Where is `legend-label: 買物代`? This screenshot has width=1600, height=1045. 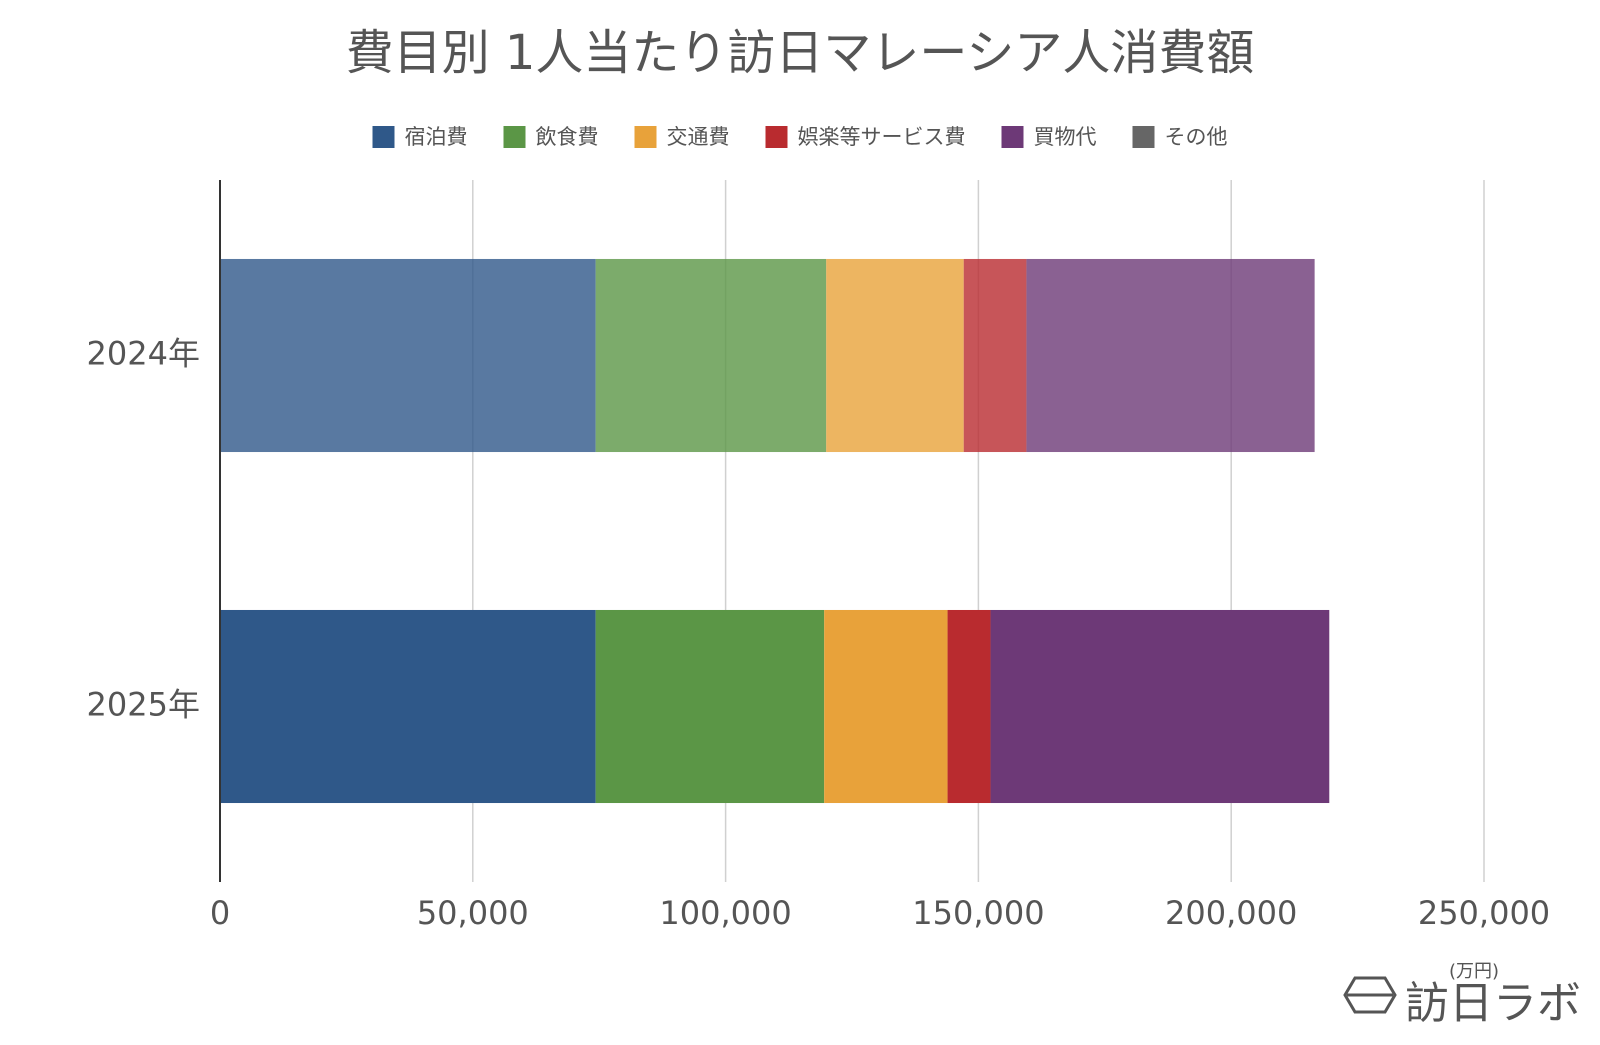 legend-label: 買物代 is located at coordinates (1065, 137).